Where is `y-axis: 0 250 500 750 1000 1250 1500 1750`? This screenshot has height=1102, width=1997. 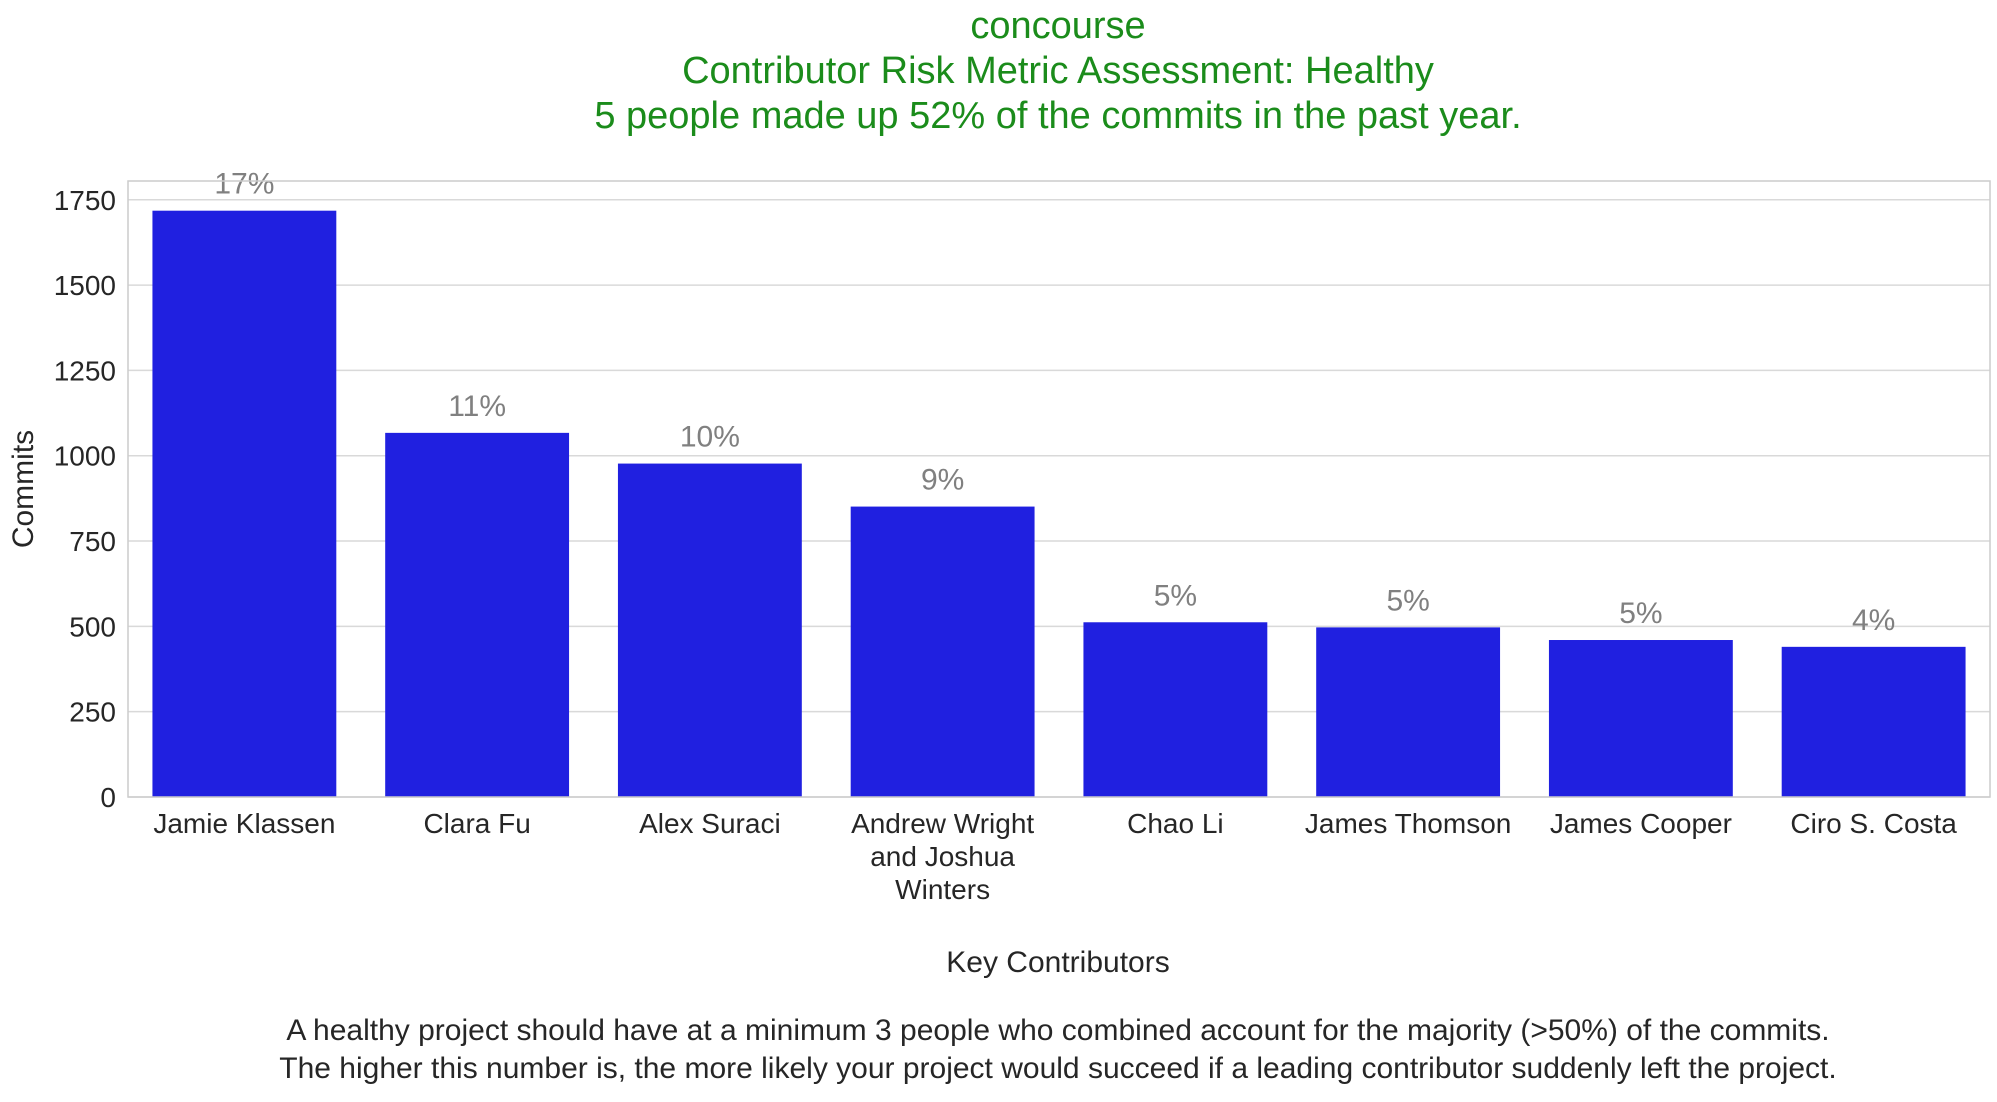
y-axis: 0 250 500 750 1000 1250 1500 1750 is located at coordinates (85, 499).